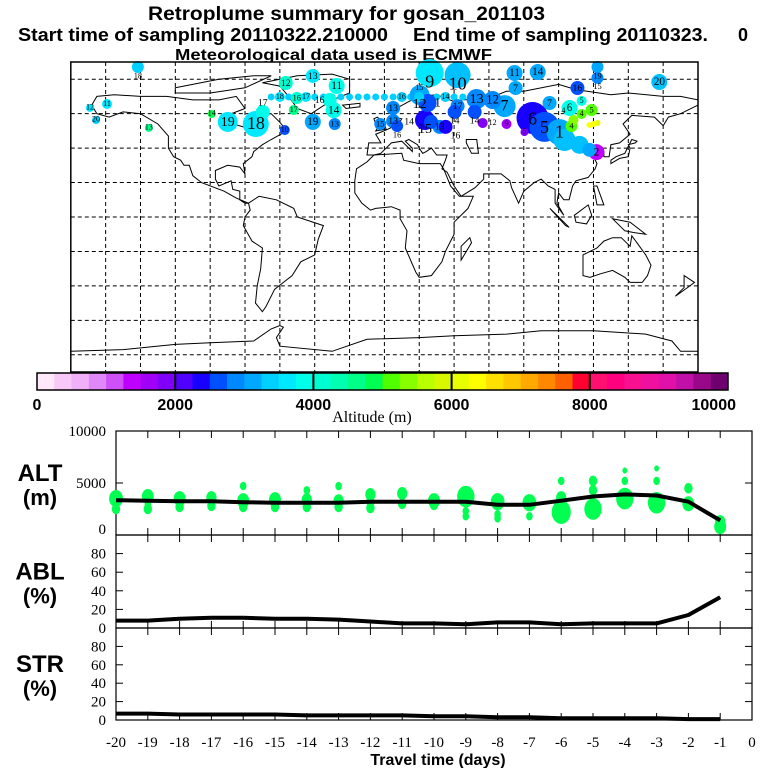 The image size is (768, 768). I want to click on y-tick-label: 60, so click(98, 573).